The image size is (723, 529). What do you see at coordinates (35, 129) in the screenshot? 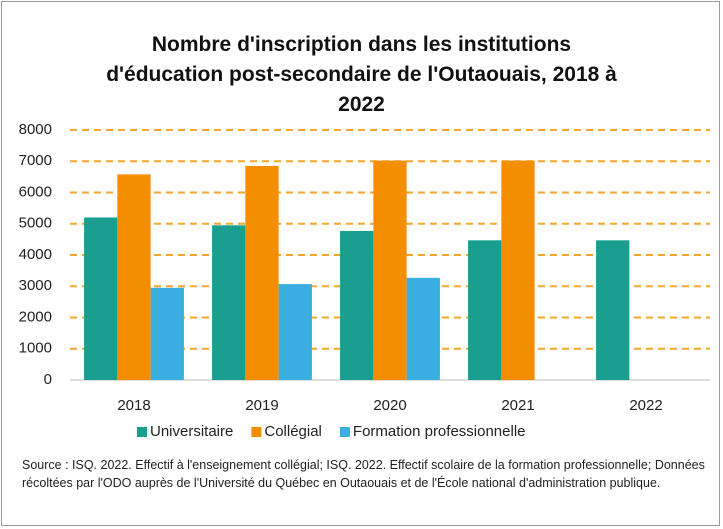
I see `y-tick-label: 8000` at bounding box center [35, 129].